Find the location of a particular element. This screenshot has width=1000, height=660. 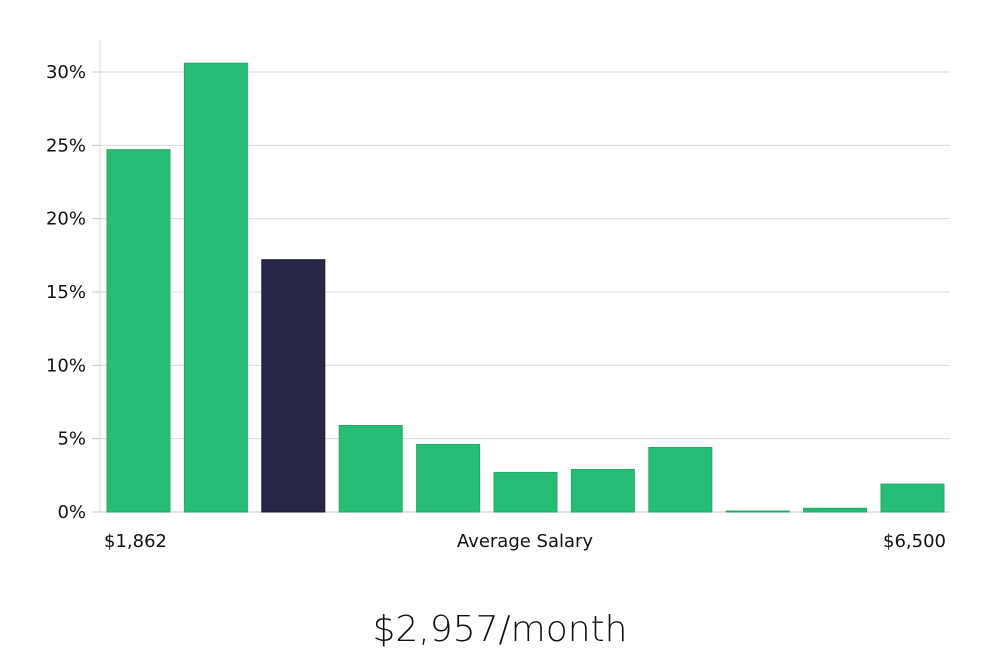

x-max-label: $6,500 is located at coordinates (914, 541).